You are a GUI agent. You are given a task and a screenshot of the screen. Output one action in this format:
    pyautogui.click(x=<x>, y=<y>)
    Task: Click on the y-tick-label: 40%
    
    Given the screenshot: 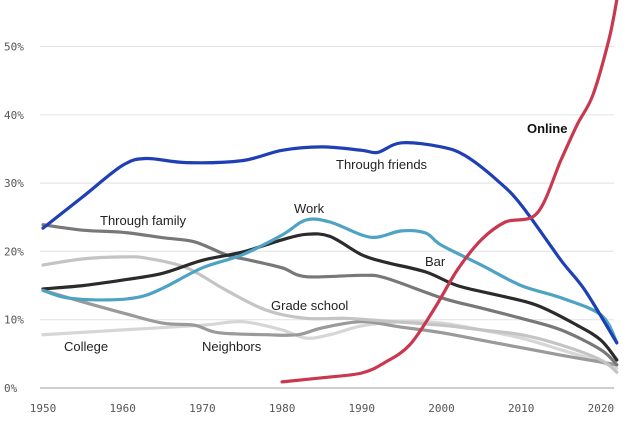 What is the action you would take?
    pyautogui.click(x=14, y=115)
    